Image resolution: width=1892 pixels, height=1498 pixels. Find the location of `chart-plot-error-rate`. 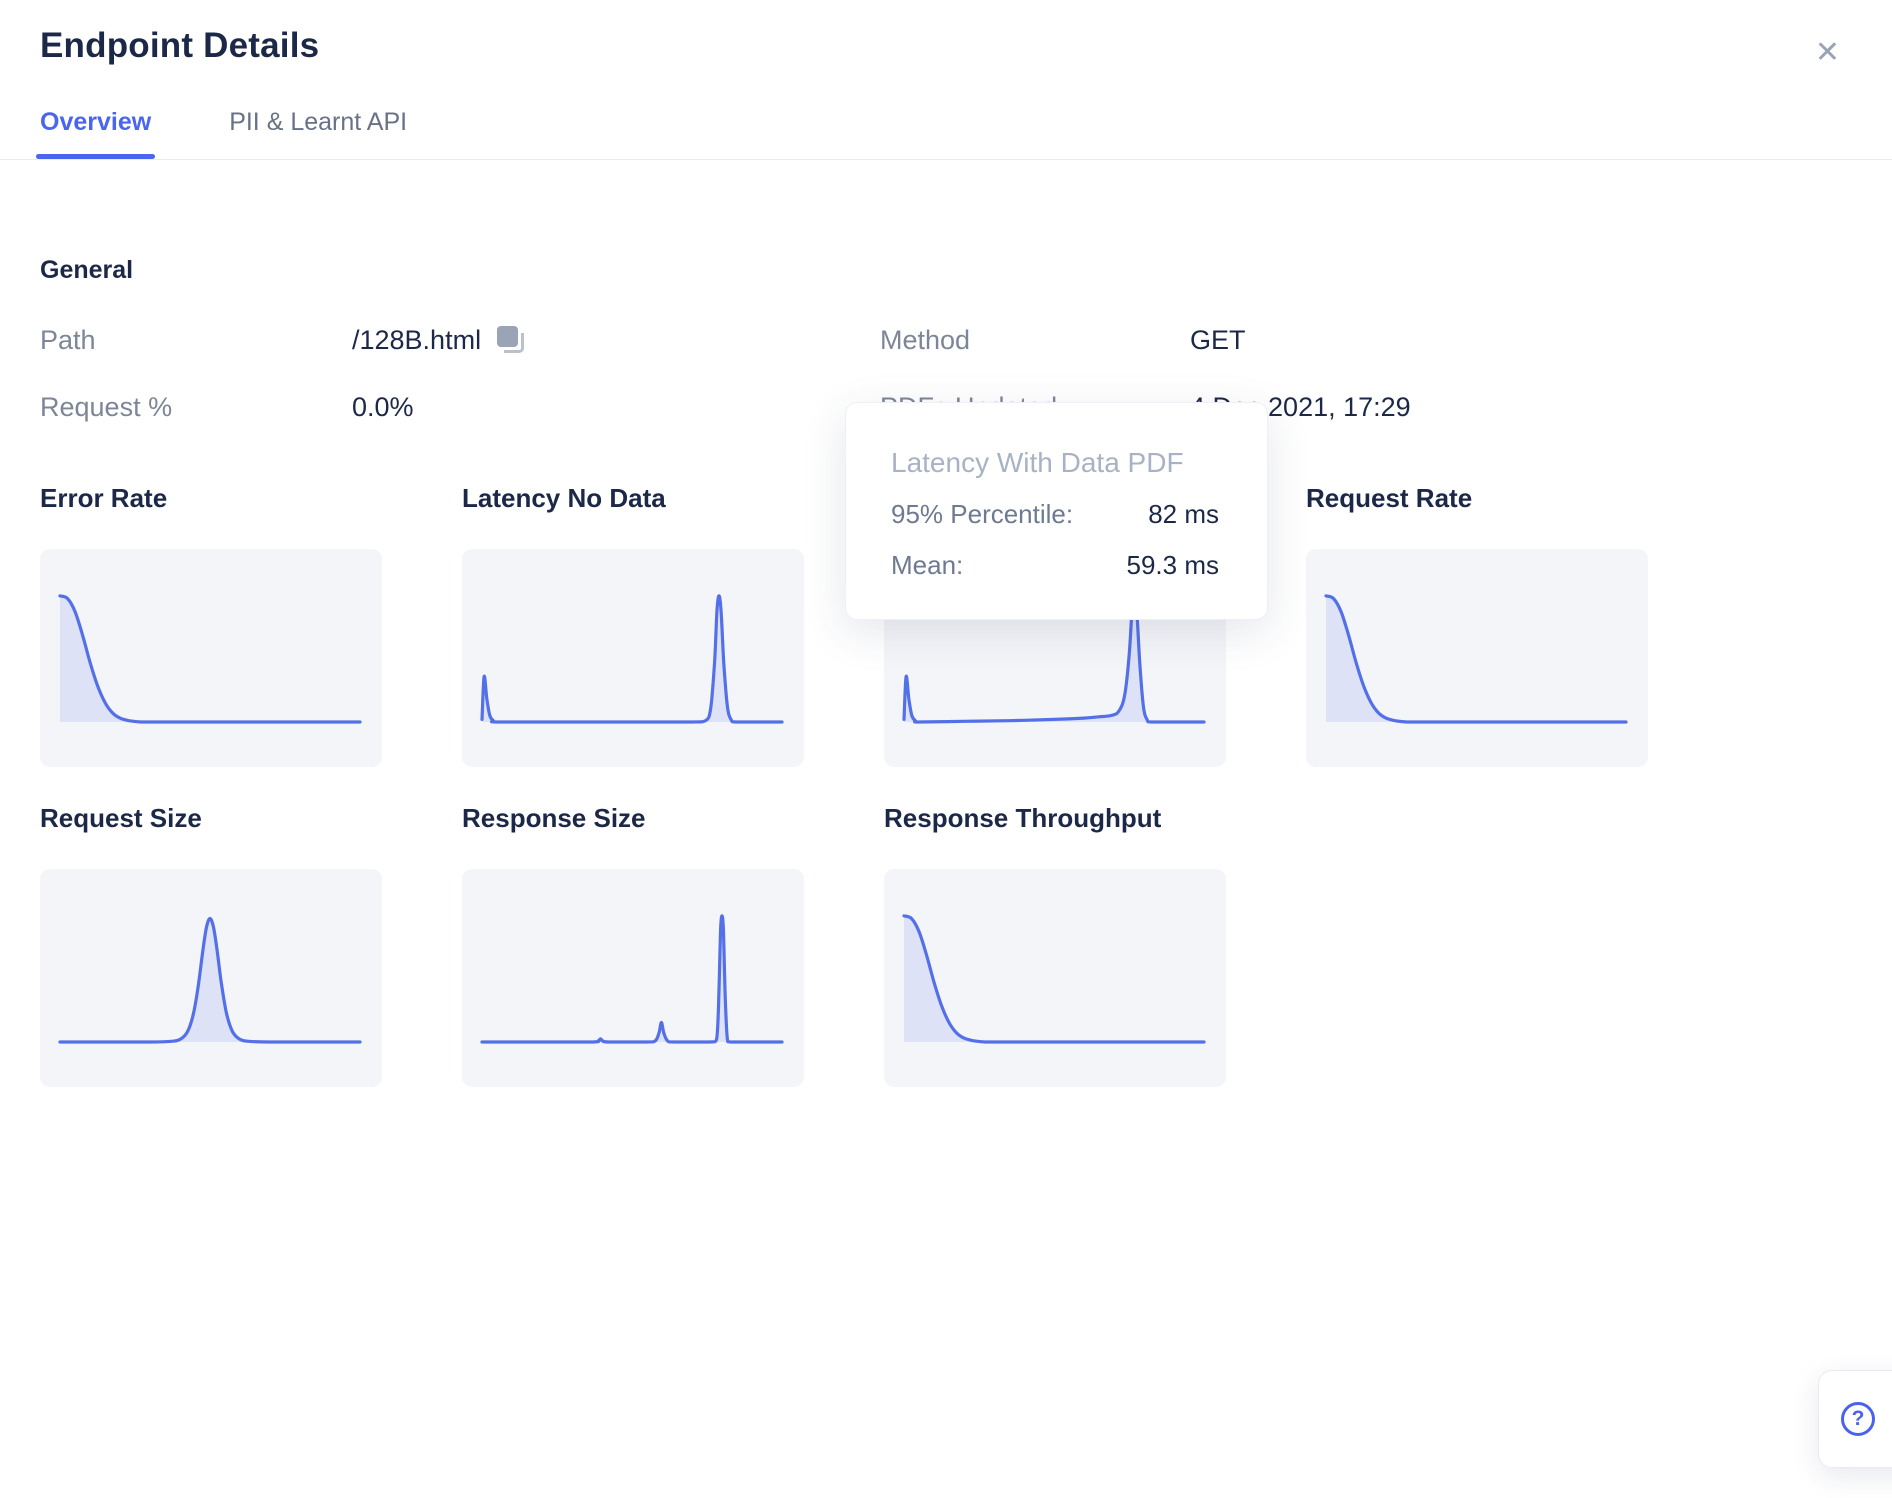

chart-plot-error-rate is located at coordinates (211, 658).